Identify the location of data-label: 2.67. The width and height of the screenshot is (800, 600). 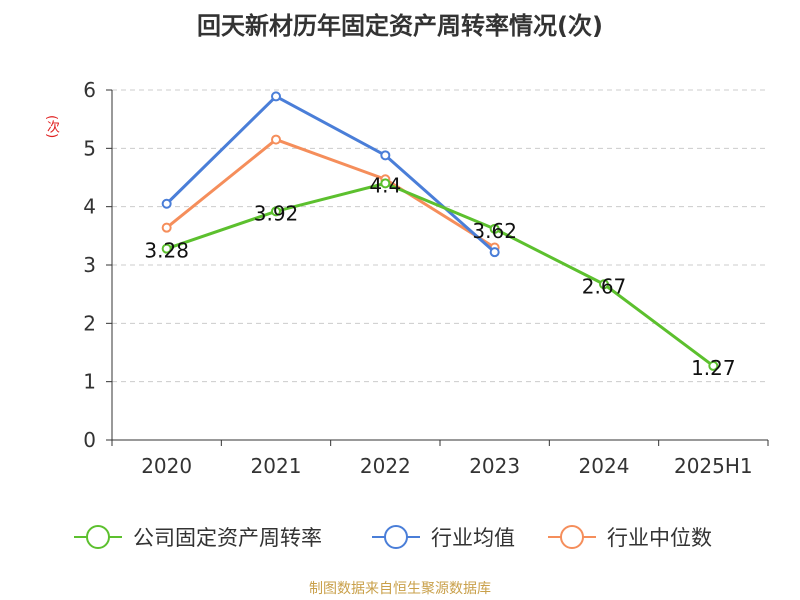
(604, 286).